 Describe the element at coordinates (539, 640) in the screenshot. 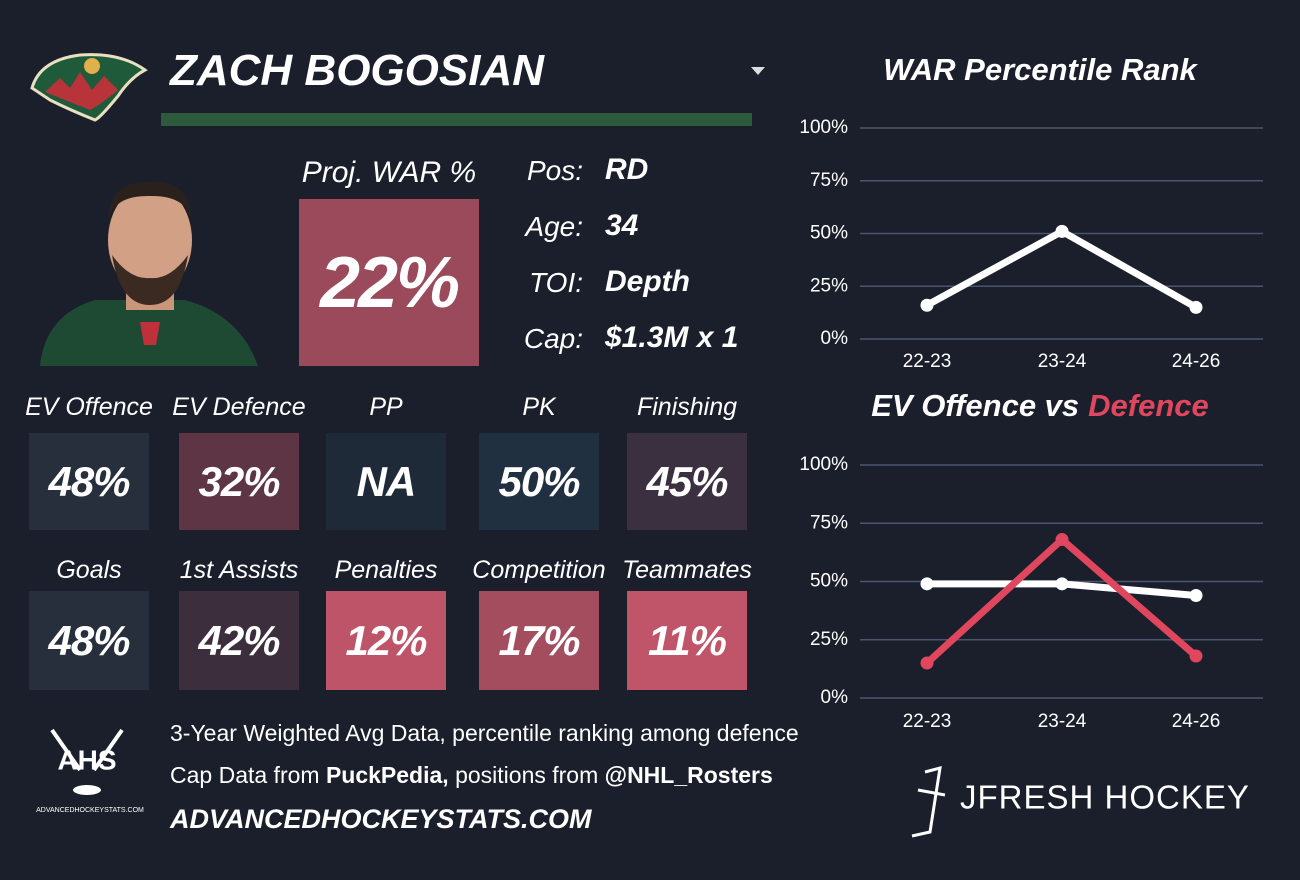

I see `tile-value: 17%` at that location.